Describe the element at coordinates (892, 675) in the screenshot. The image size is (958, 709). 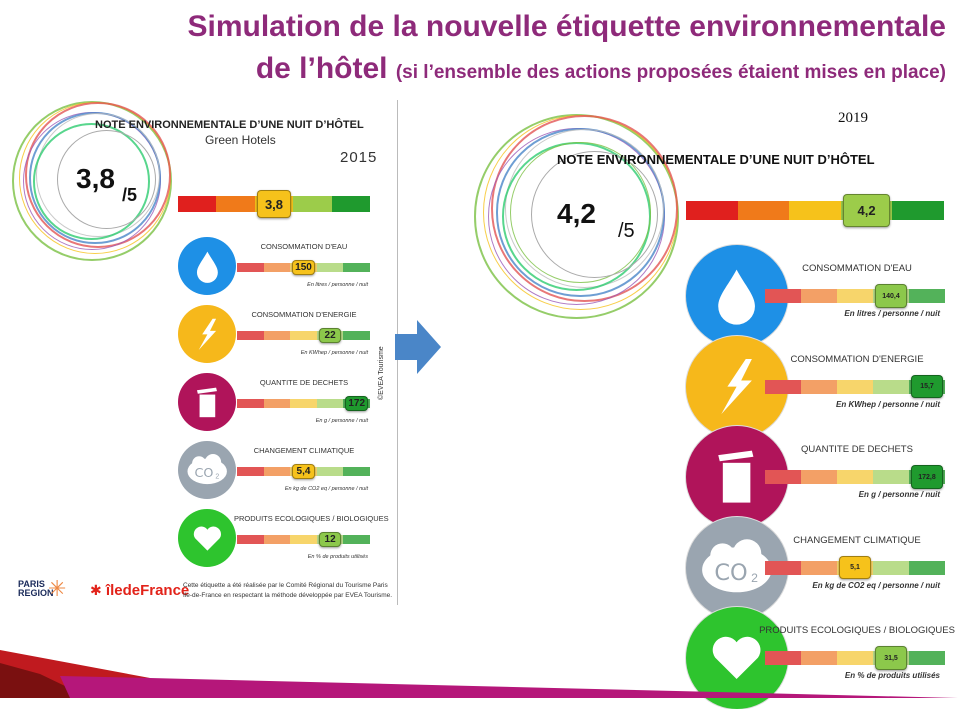
I see `indicator-unit: En % de produits utilisés` at that location.